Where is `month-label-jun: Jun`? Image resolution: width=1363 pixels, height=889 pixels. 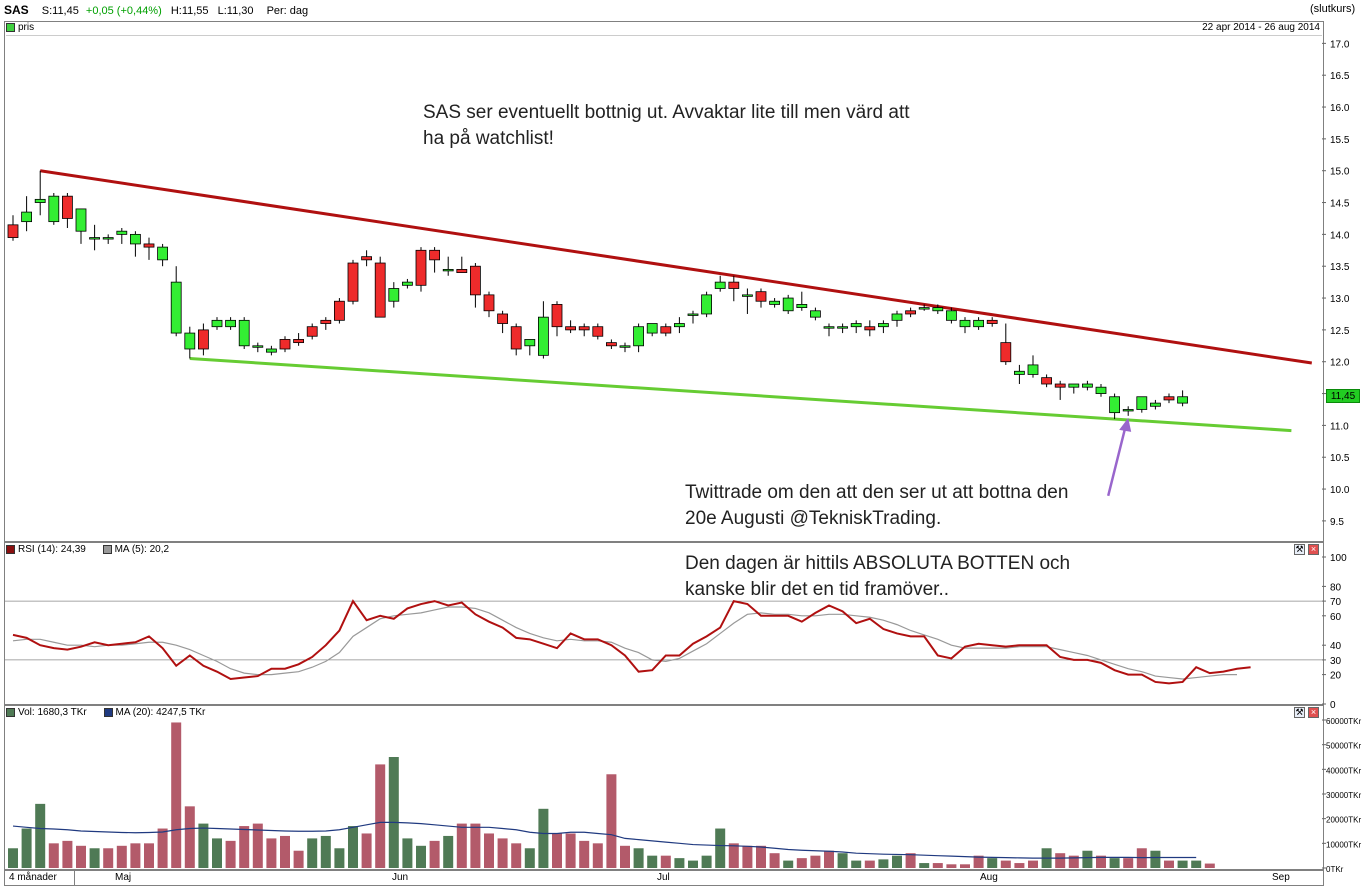
month-label-jun: Jun is located at coordinates (400, 877).